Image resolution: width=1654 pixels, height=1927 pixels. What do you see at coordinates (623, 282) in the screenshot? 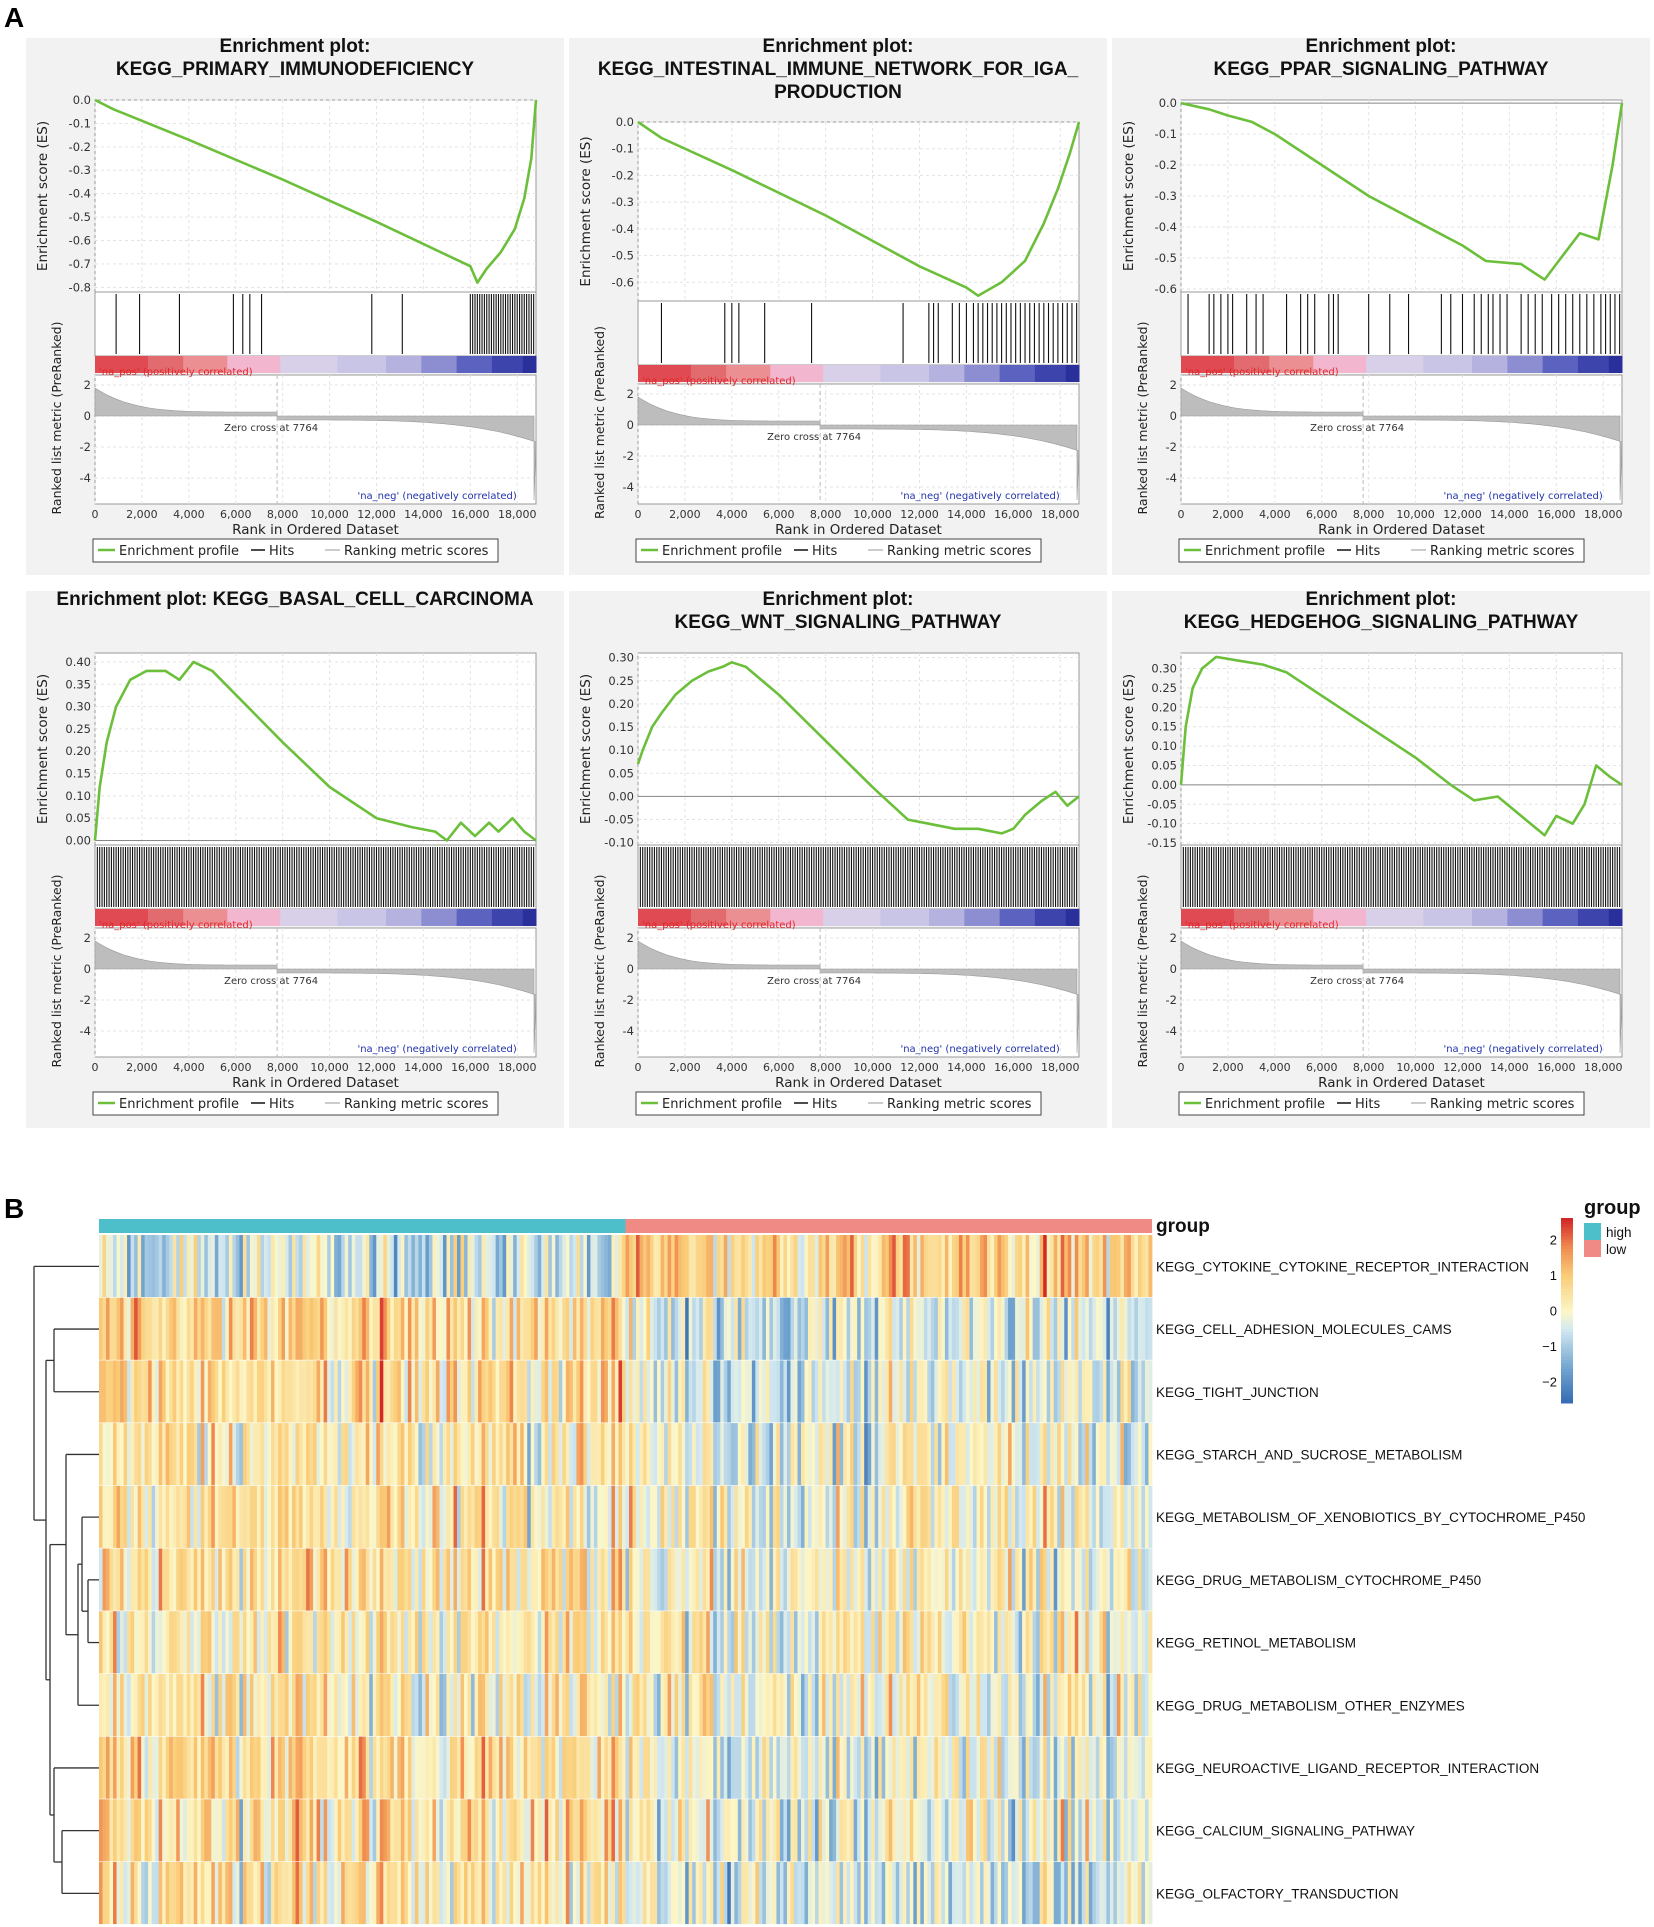
I see `y-tick-label: -0.6` at bounding box center [623, 282].